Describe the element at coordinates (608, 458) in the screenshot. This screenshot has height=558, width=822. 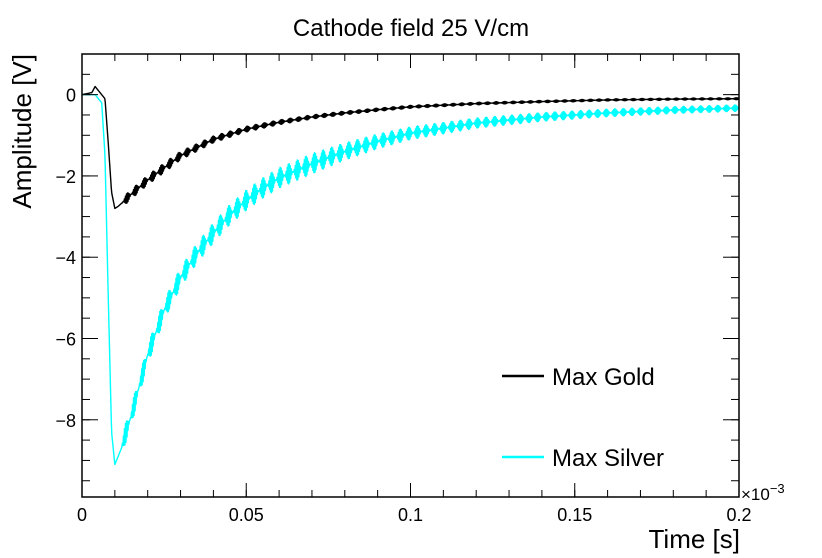
I see `legend-label-max-silver: Max Silver` at that location.